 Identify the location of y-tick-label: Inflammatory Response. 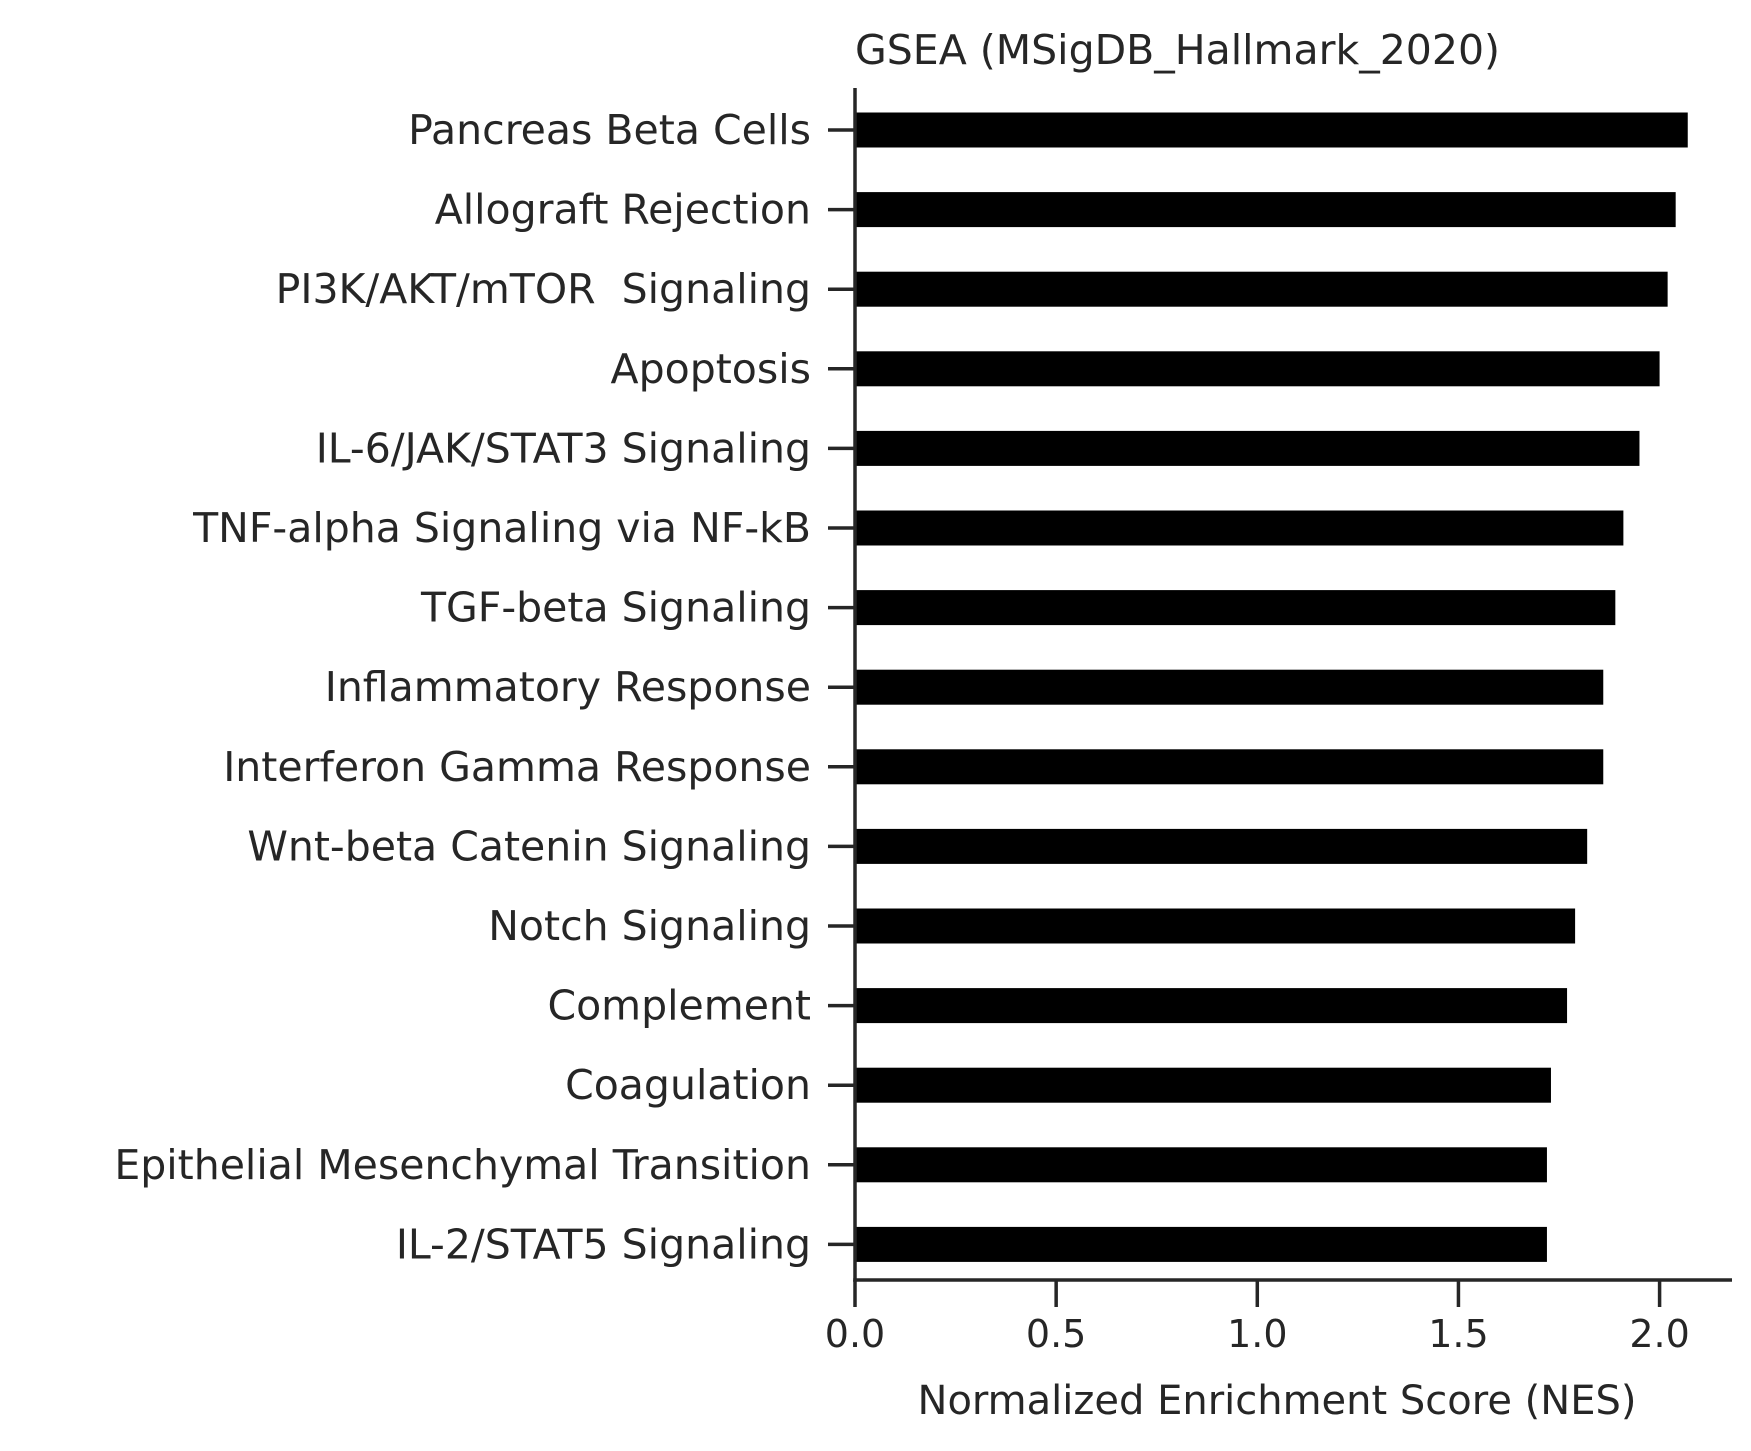
(568, 687).